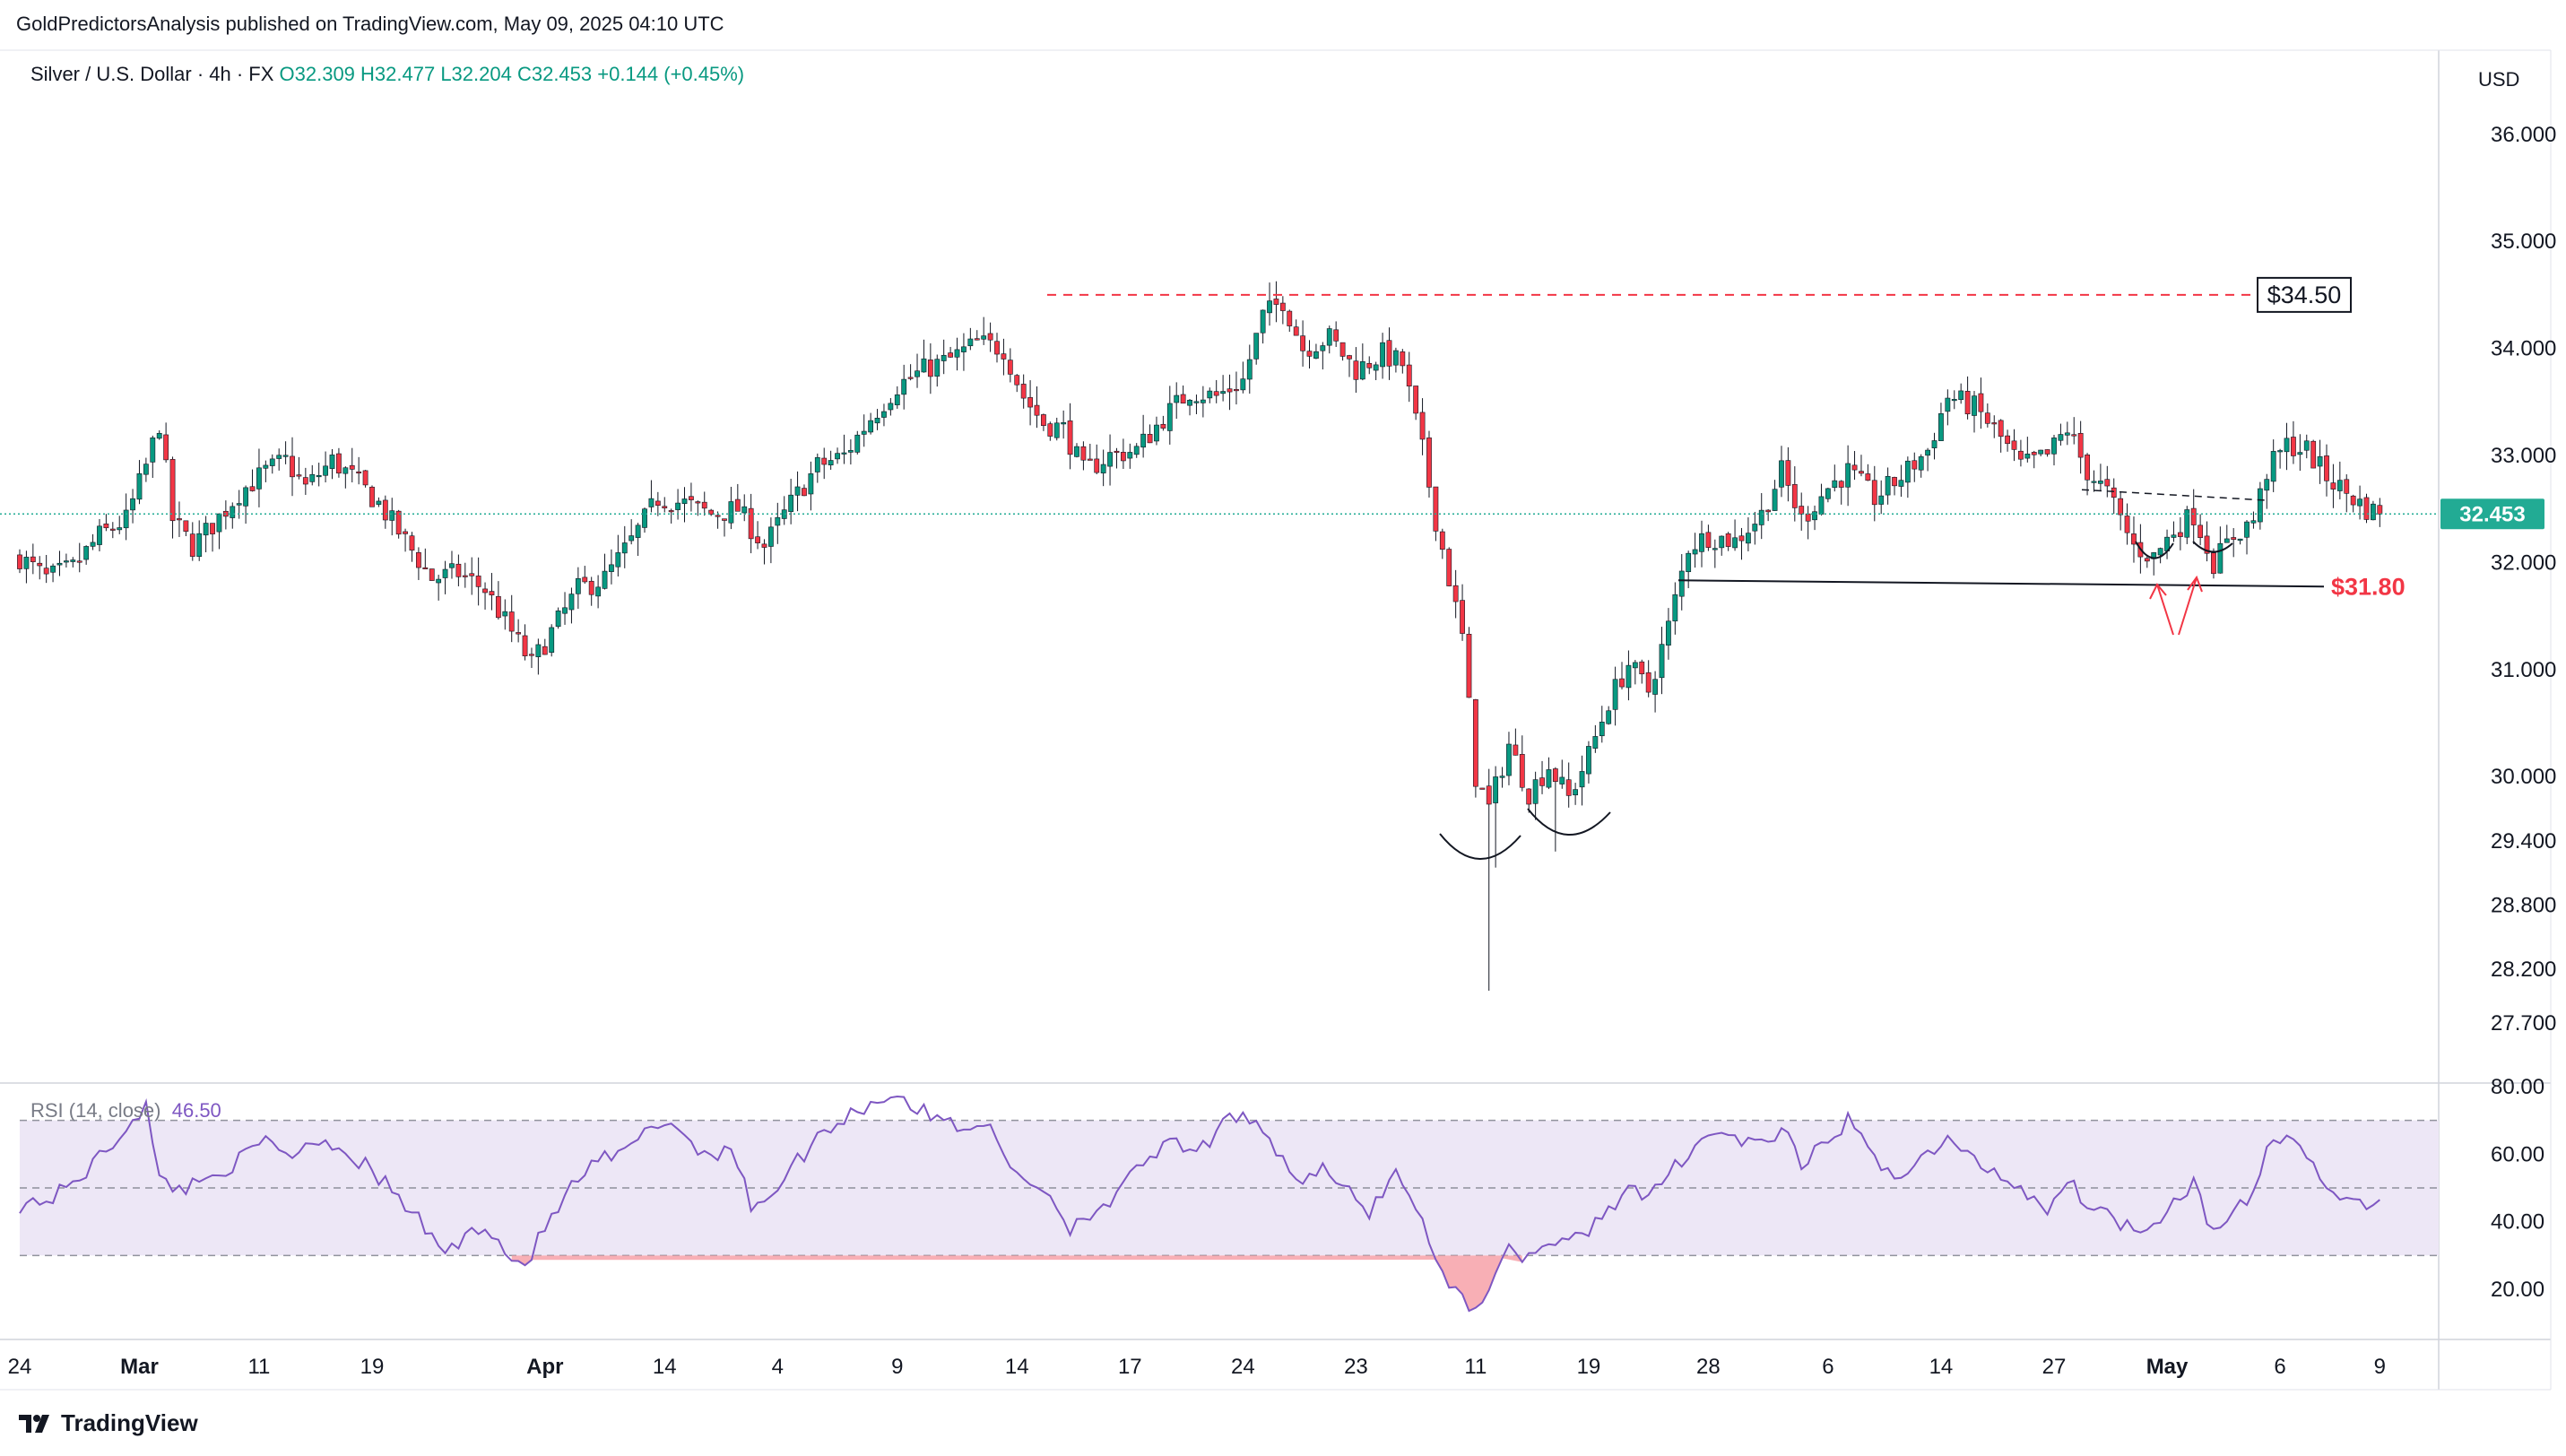 This screenshot has height=1456, width=2566. Describe the element at coordinates (2368, 586) in the screenshot. I see `support-label: $31.80` at that location.